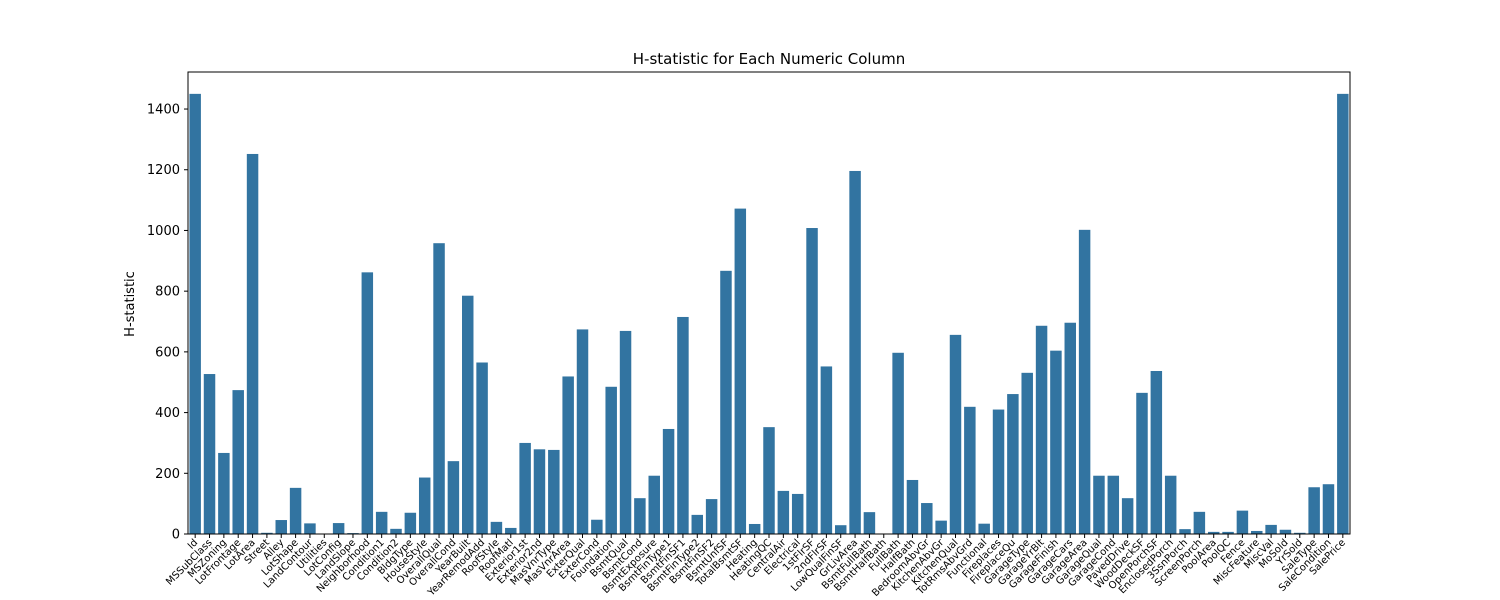  Describe the element at coordinates (597, 526) in the screenshot. I see `bar-ExterCond` at that location.